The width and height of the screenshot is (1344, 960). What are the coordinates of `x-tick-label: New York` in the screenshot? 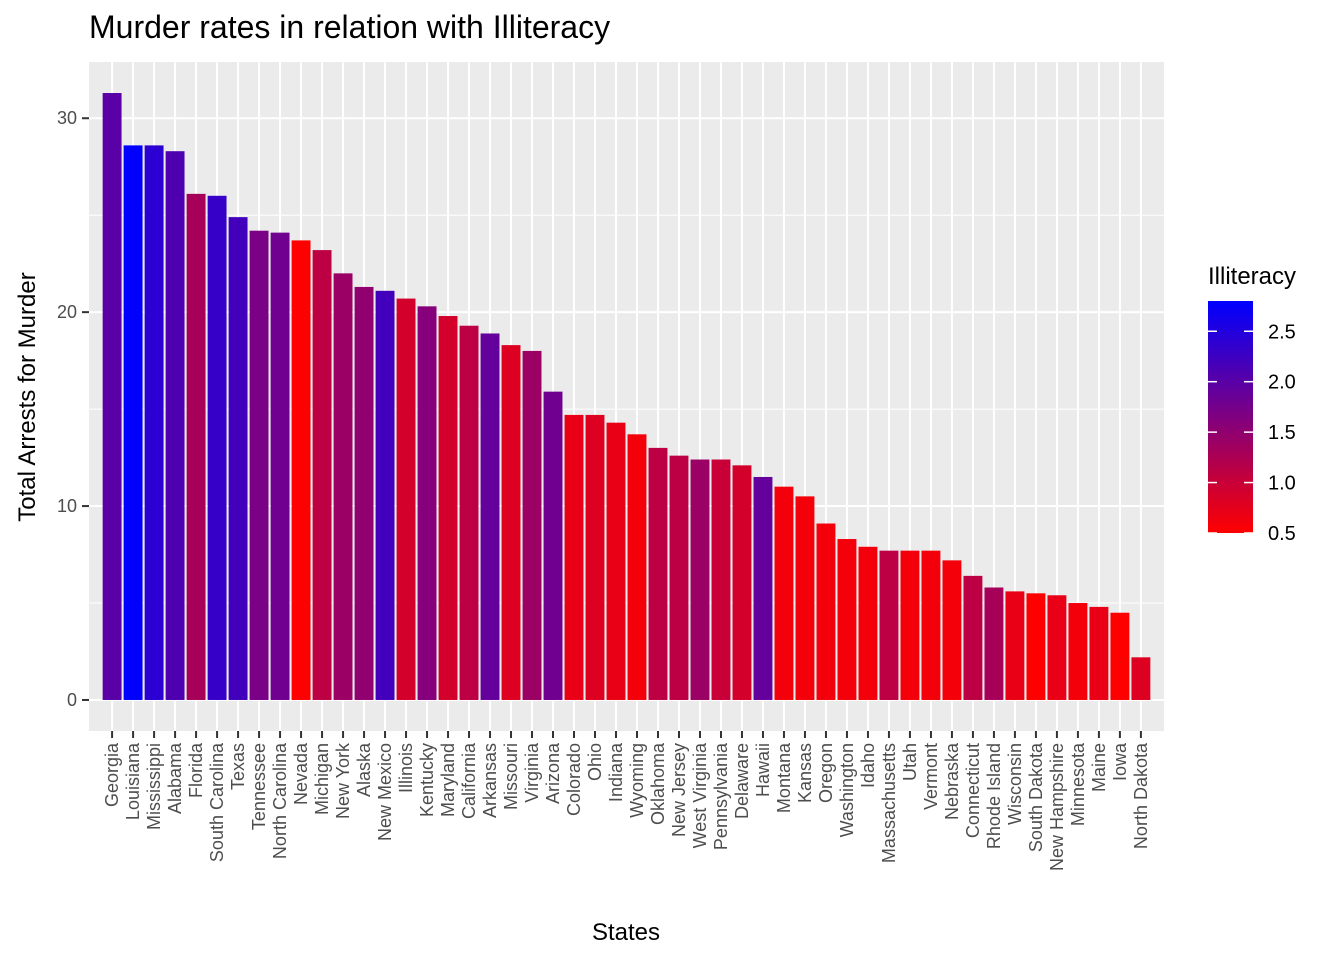 It's located at (343, 780).